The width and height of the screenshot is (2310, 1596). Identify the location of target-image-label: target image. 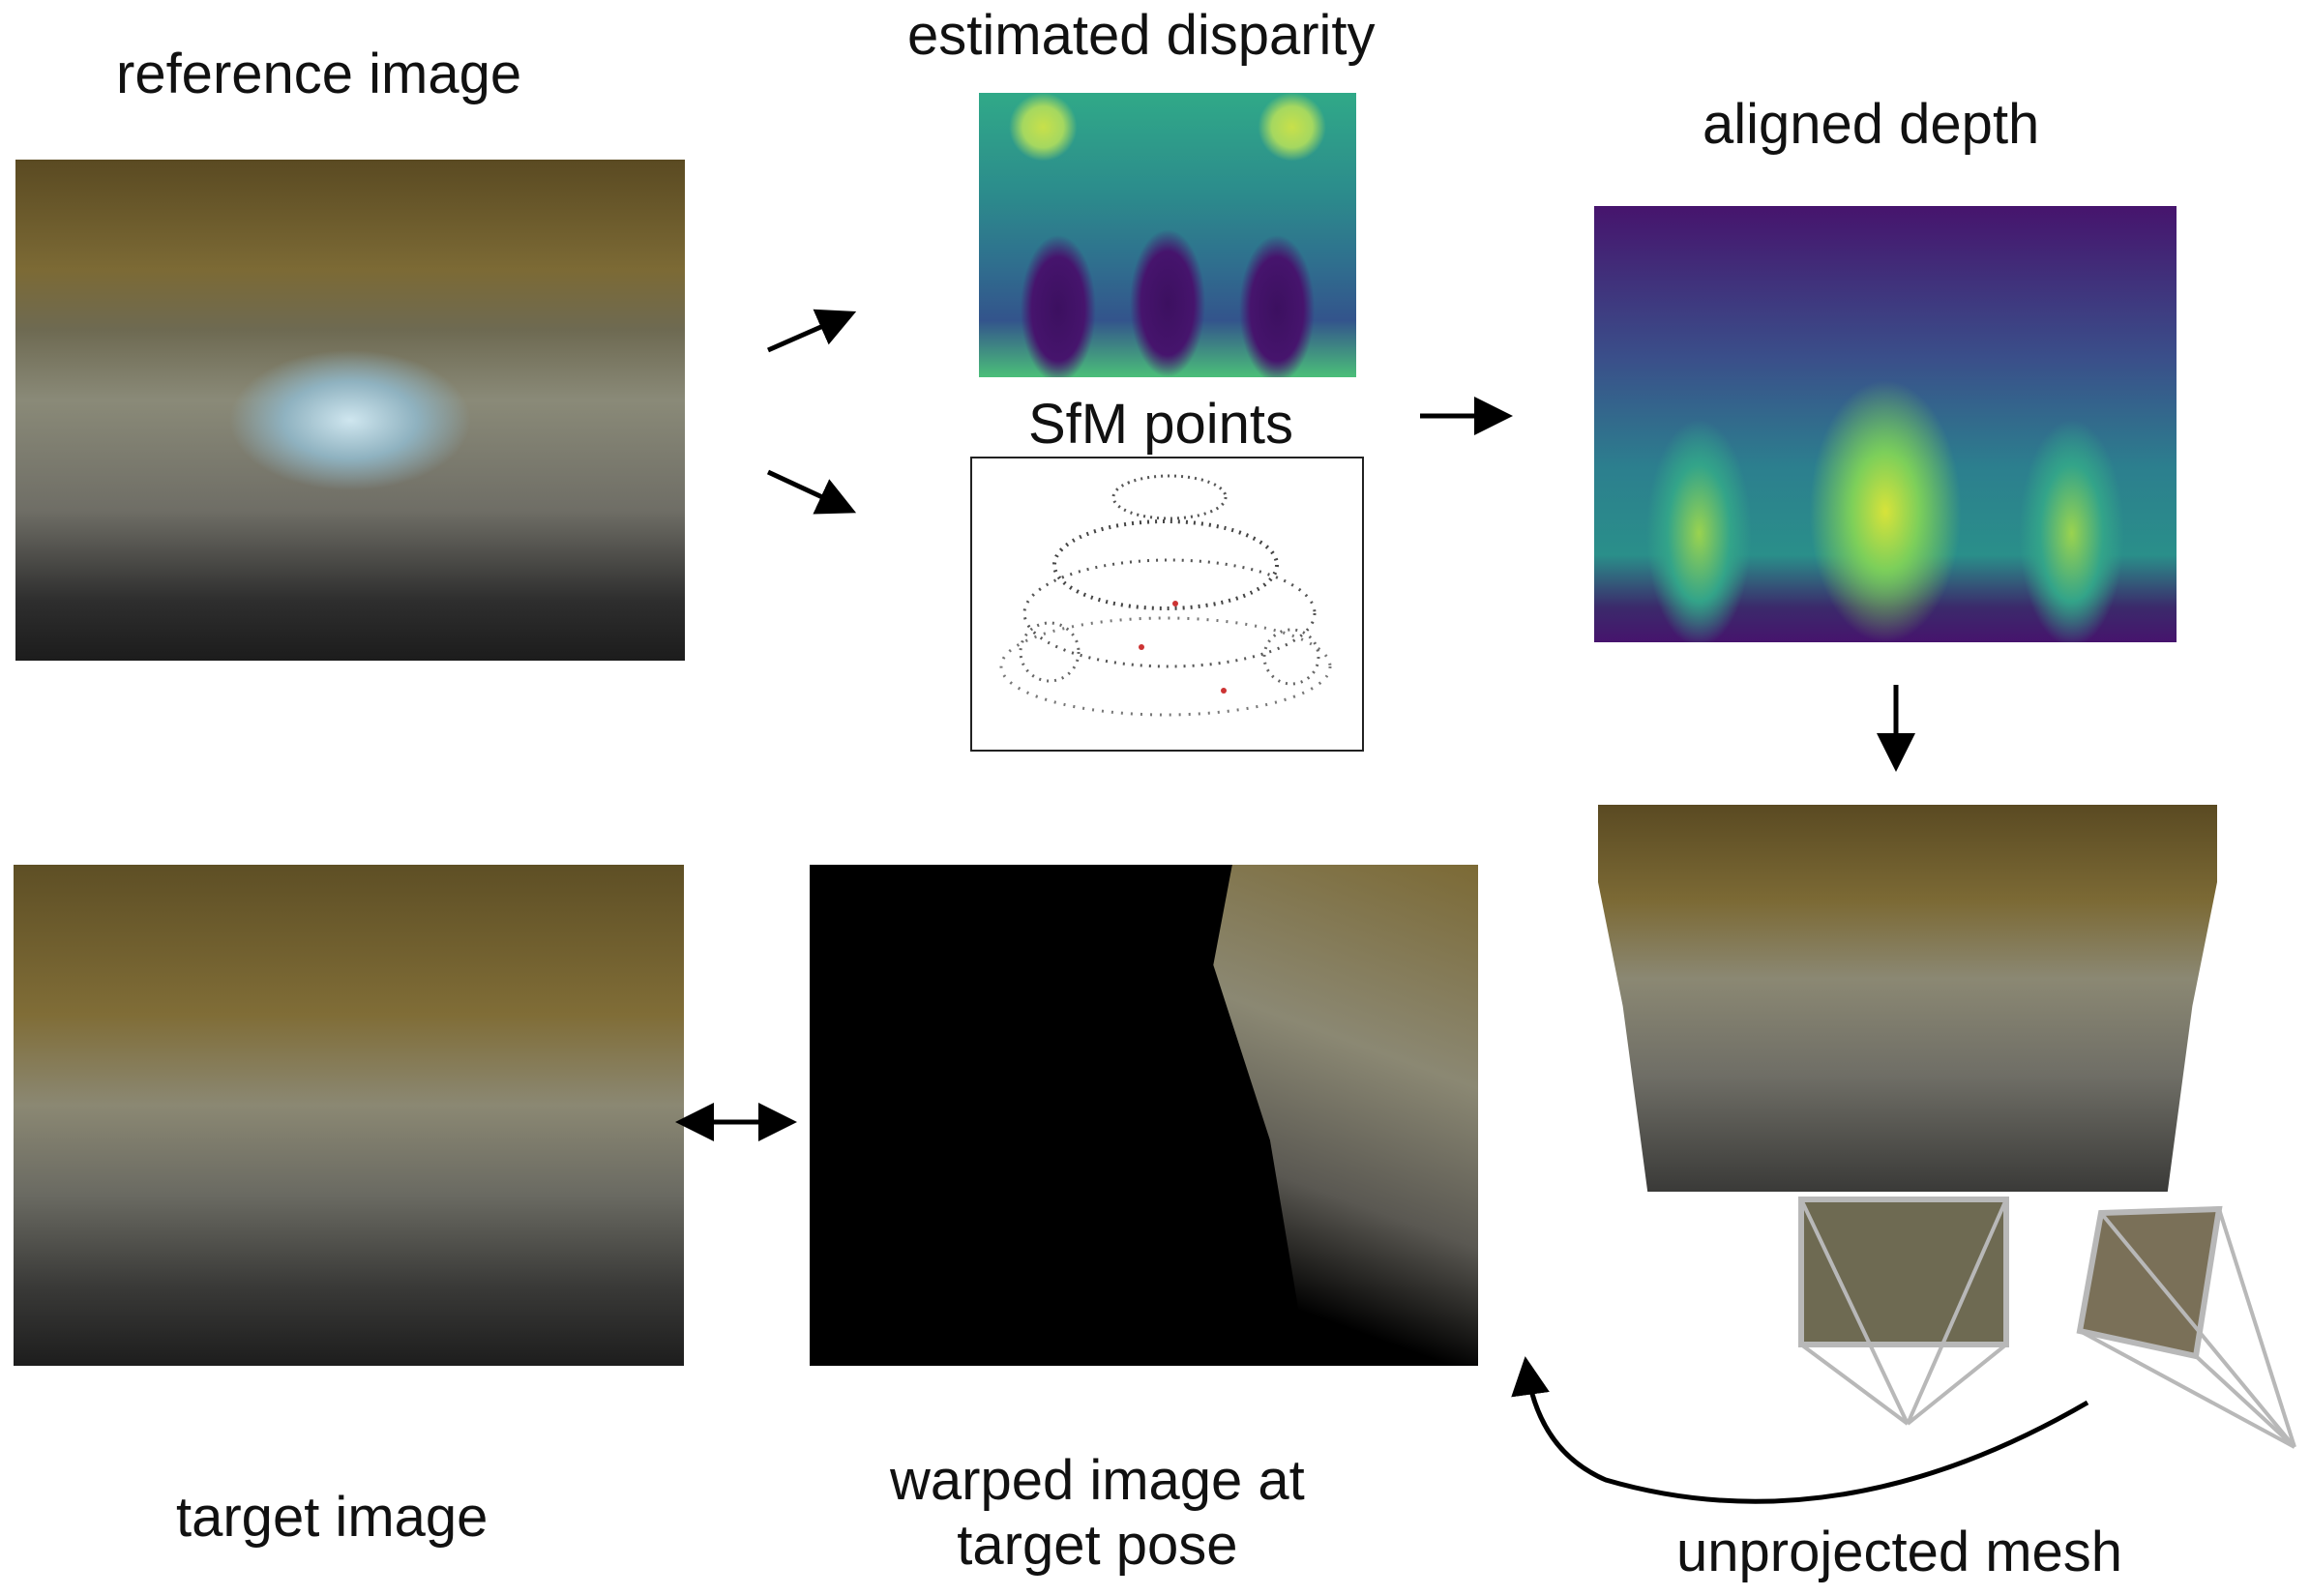
(332, 1517).